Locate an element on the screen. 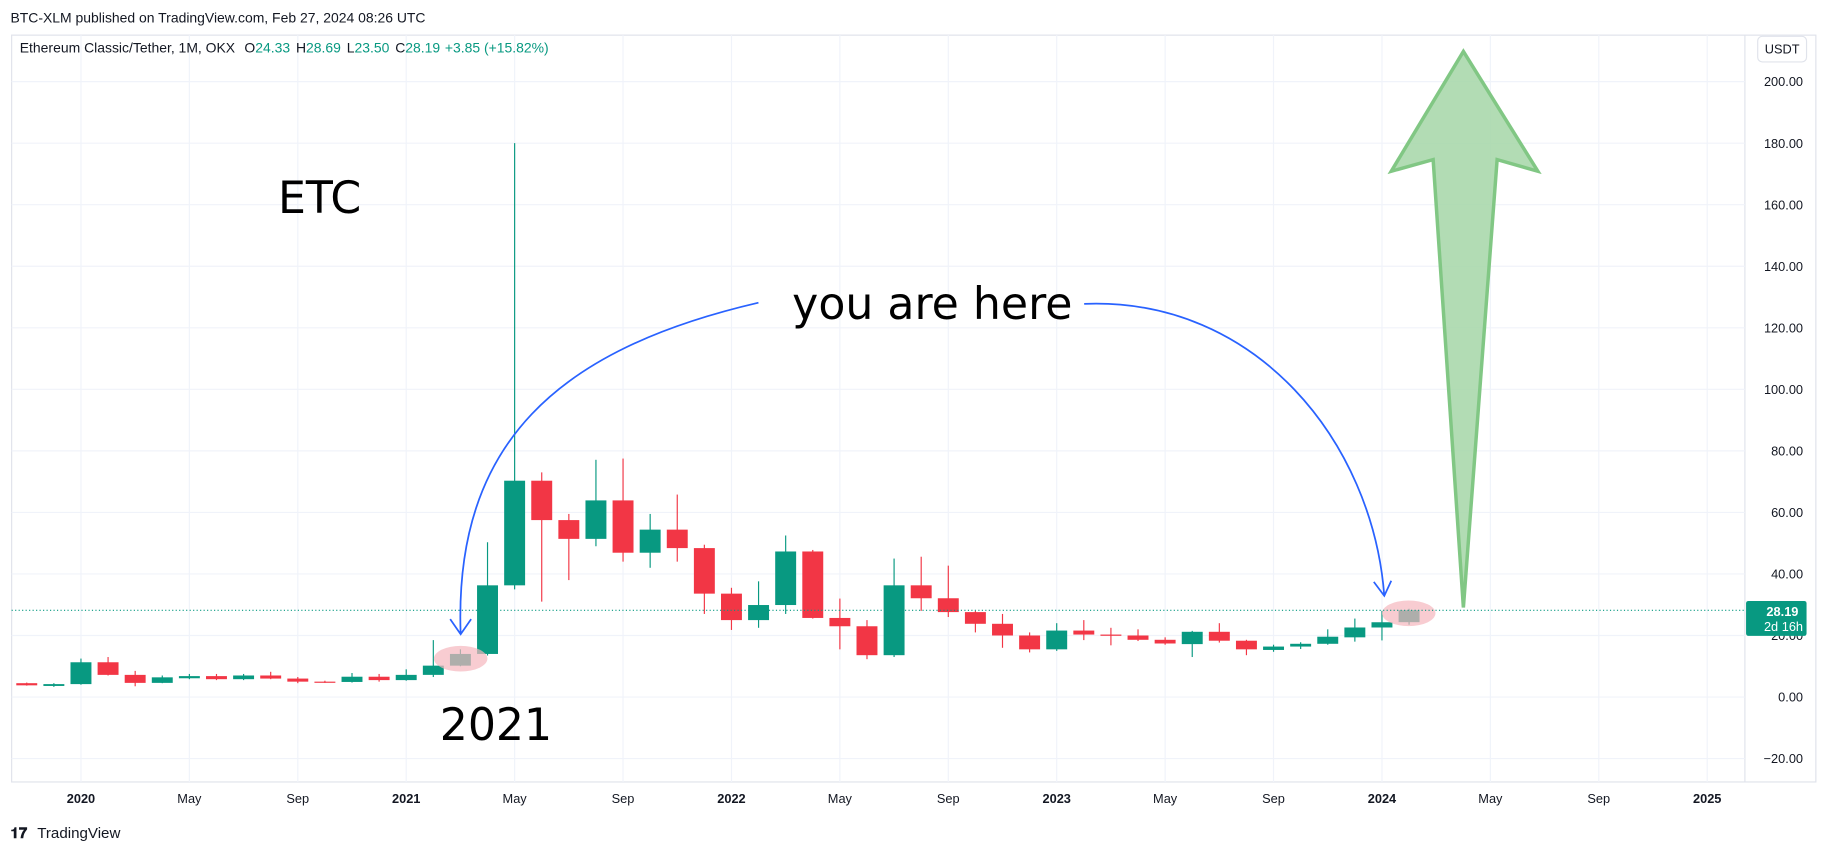 The height and width of the screenshot is (852, 1824). ohlc-value: 28.69 is located at coordinates (323, 48).